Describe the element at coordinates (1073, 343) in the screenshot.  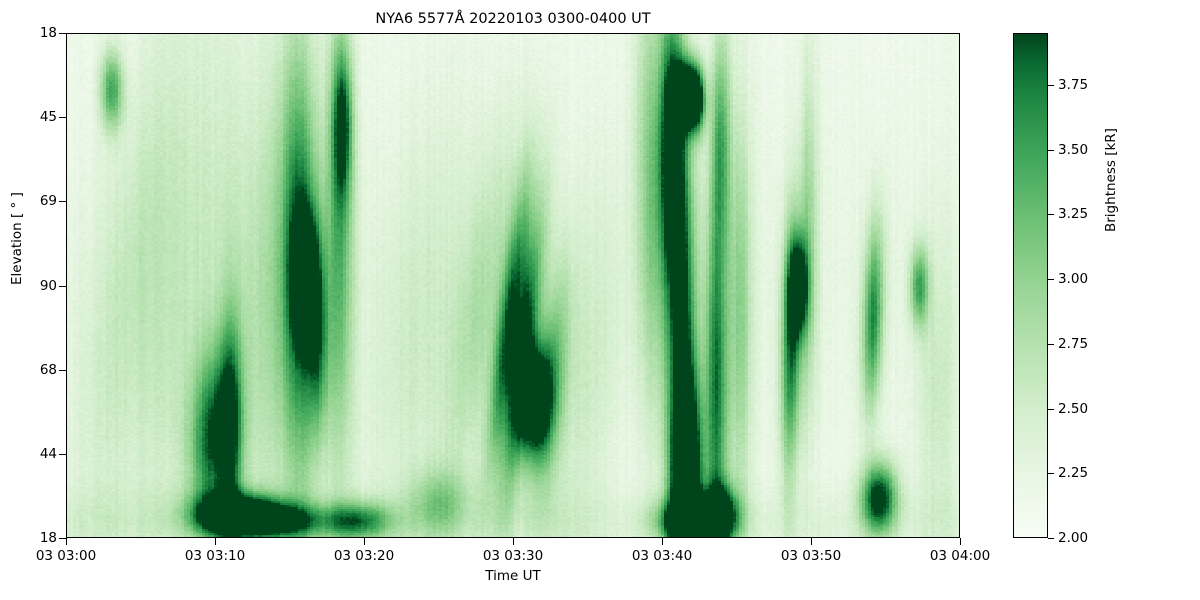
I see `colorbar-tick-label: 2.75` at that location.